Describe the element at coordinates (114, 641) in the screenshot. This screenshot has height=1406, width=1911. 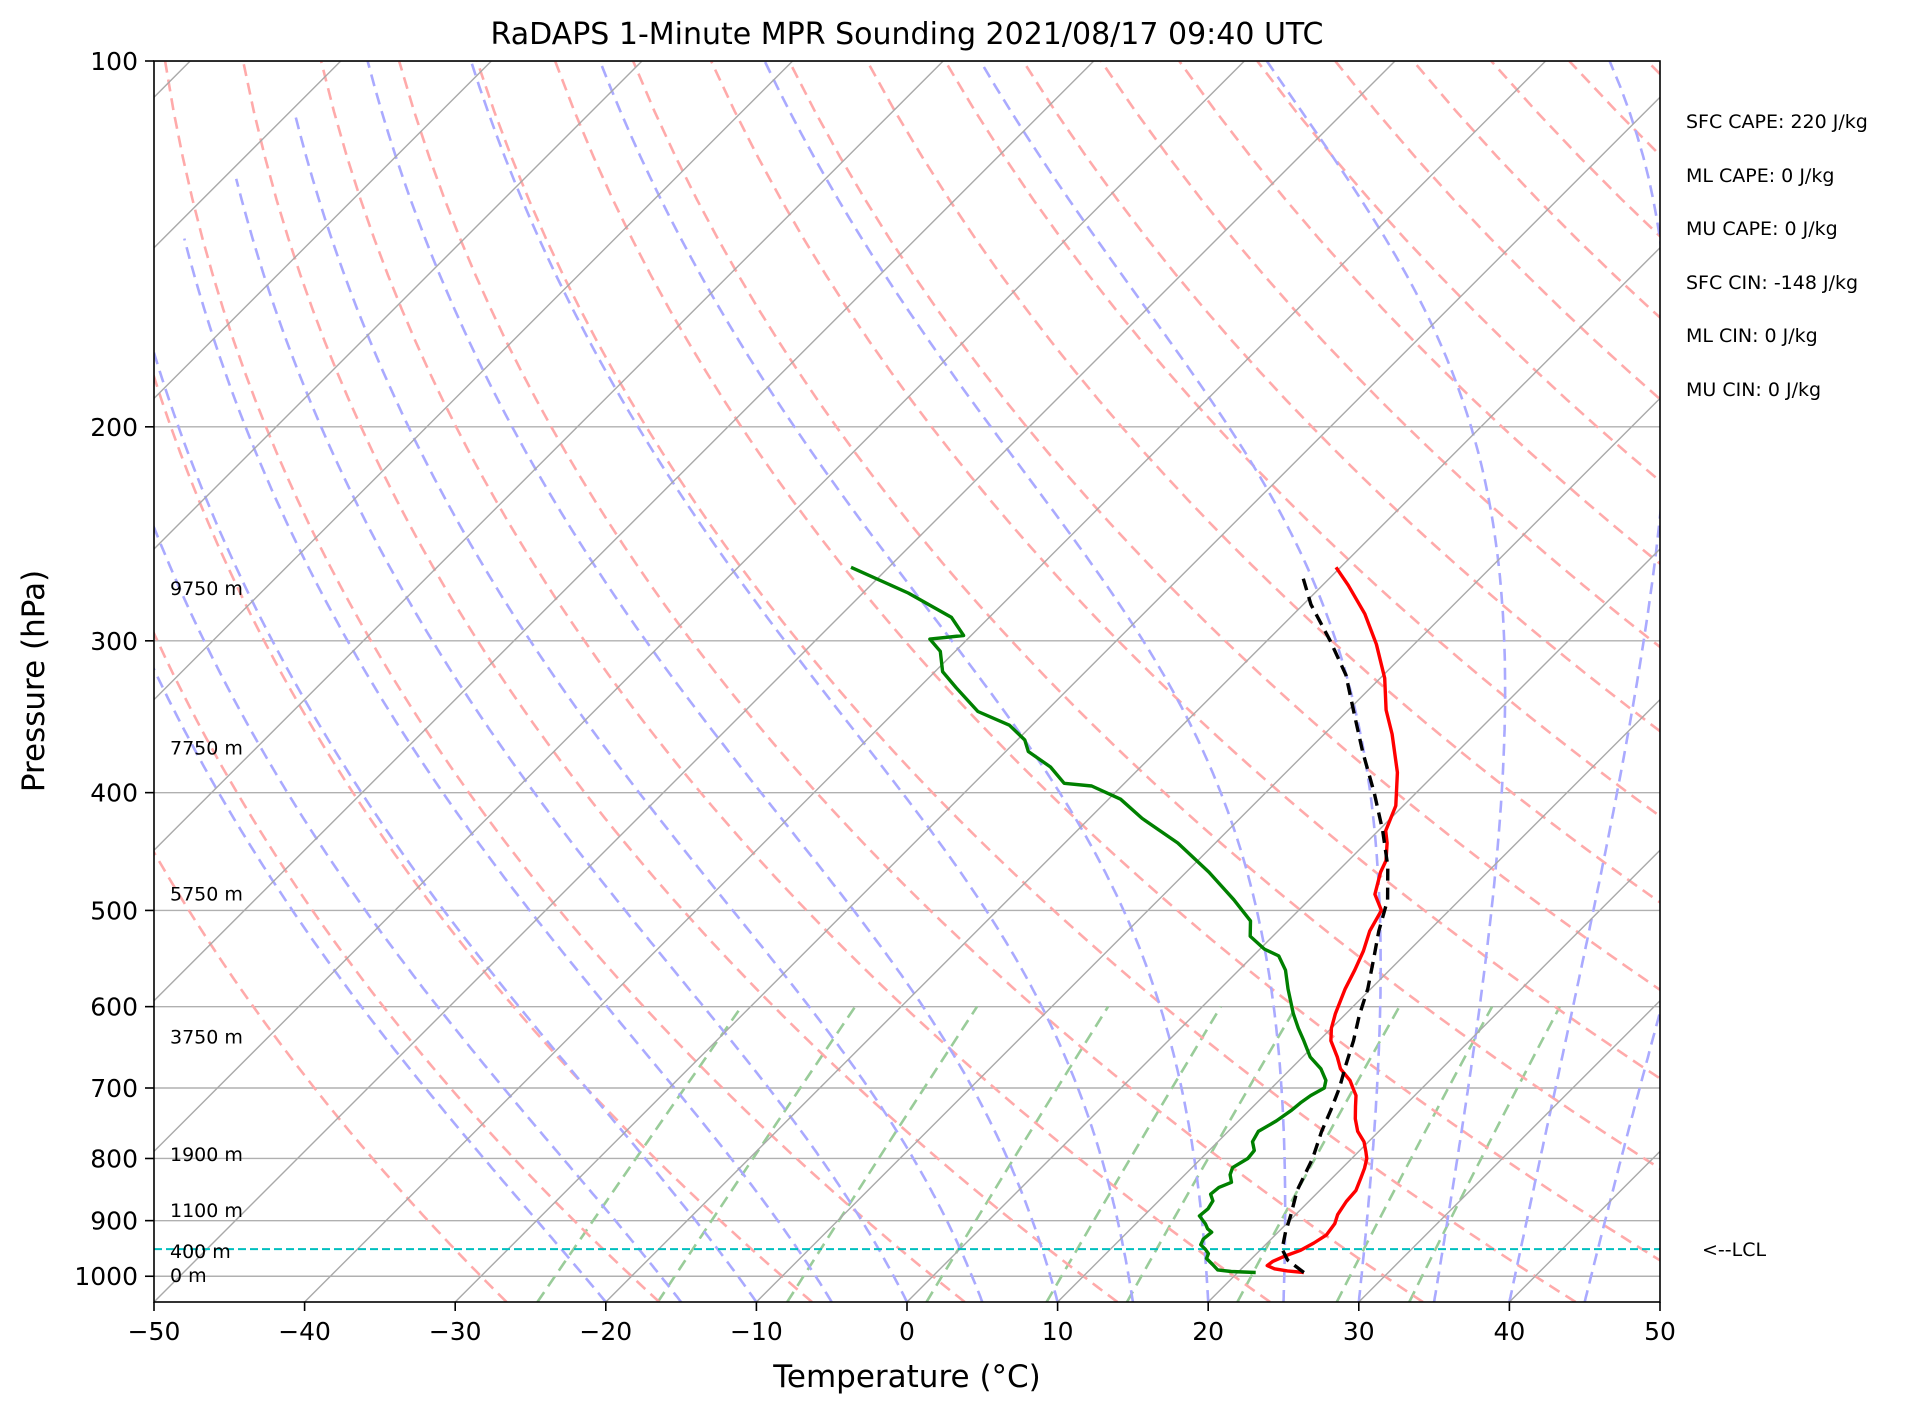
I see `y-tick-label: 300` at that location.